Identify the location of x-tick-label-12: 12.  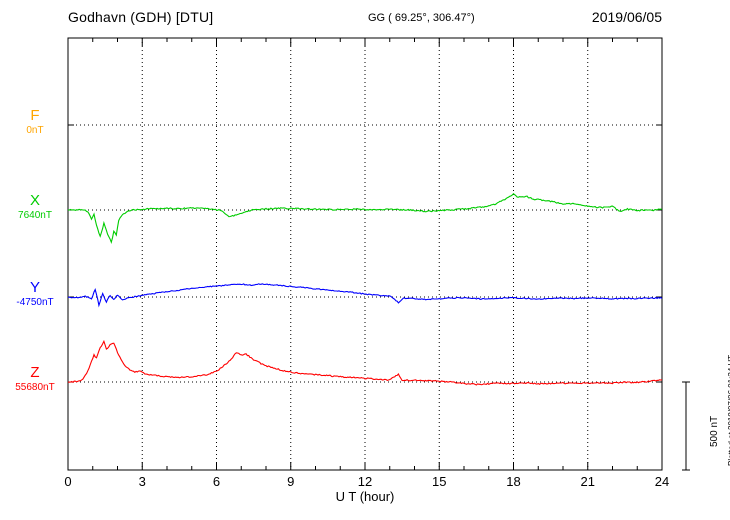
(365, 481).